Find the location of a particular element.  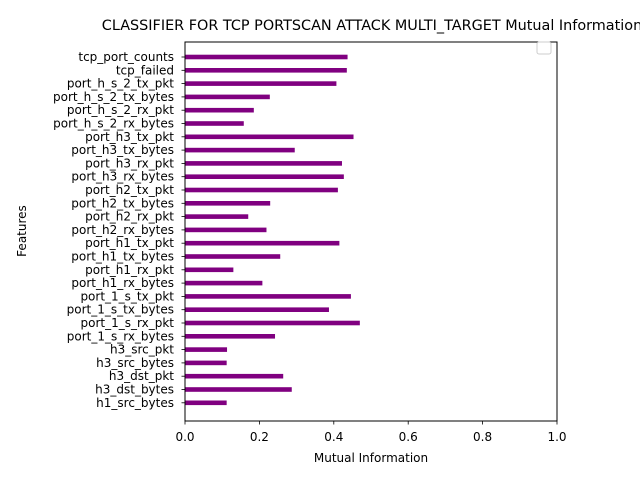

x-ticks-group: 0.0 0.2 0.4 0.6 0.8 1.0 is located at coordinates (371, 432).